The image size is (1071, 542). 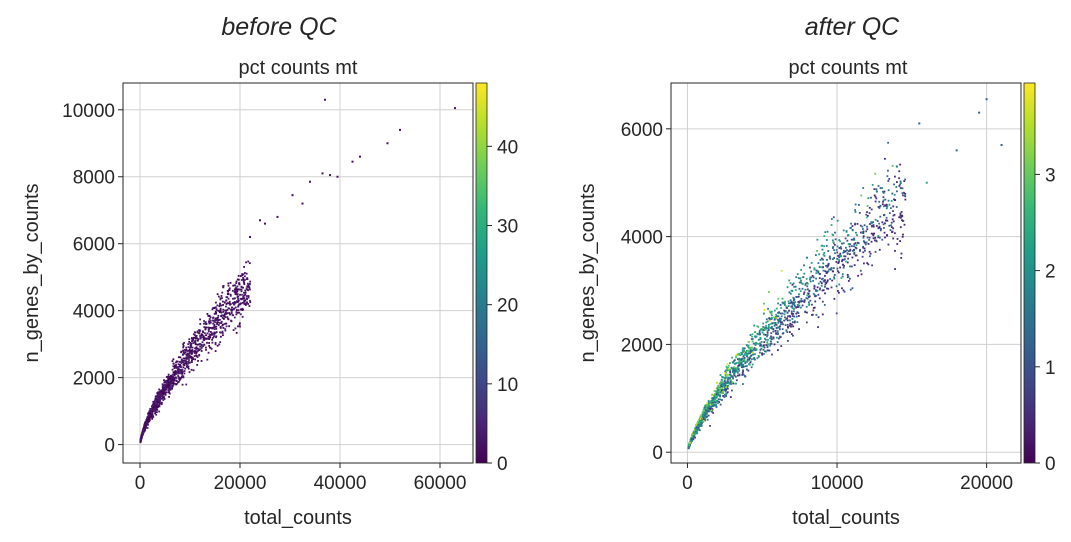 What do you see at coordinates (279, 27) in the screenshot?
I see `panel-suptitle: before QC` at bounding box center [279, 27].